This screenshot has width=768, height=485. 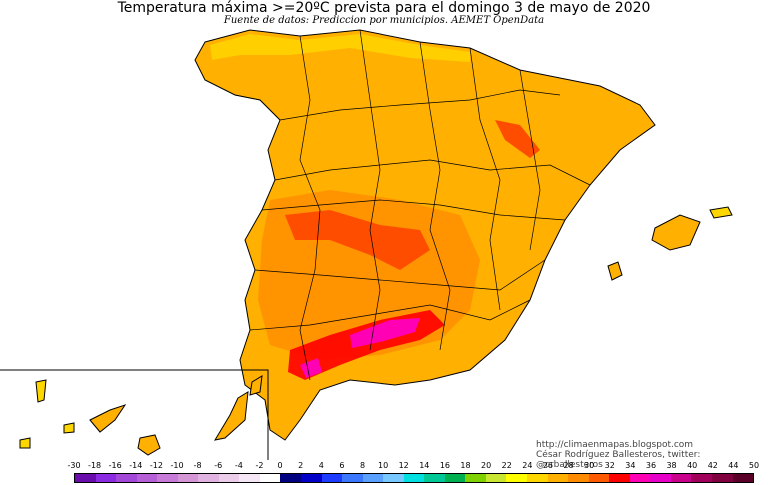 I want to click on very-hot-core-west, so click(x=311, y=368).